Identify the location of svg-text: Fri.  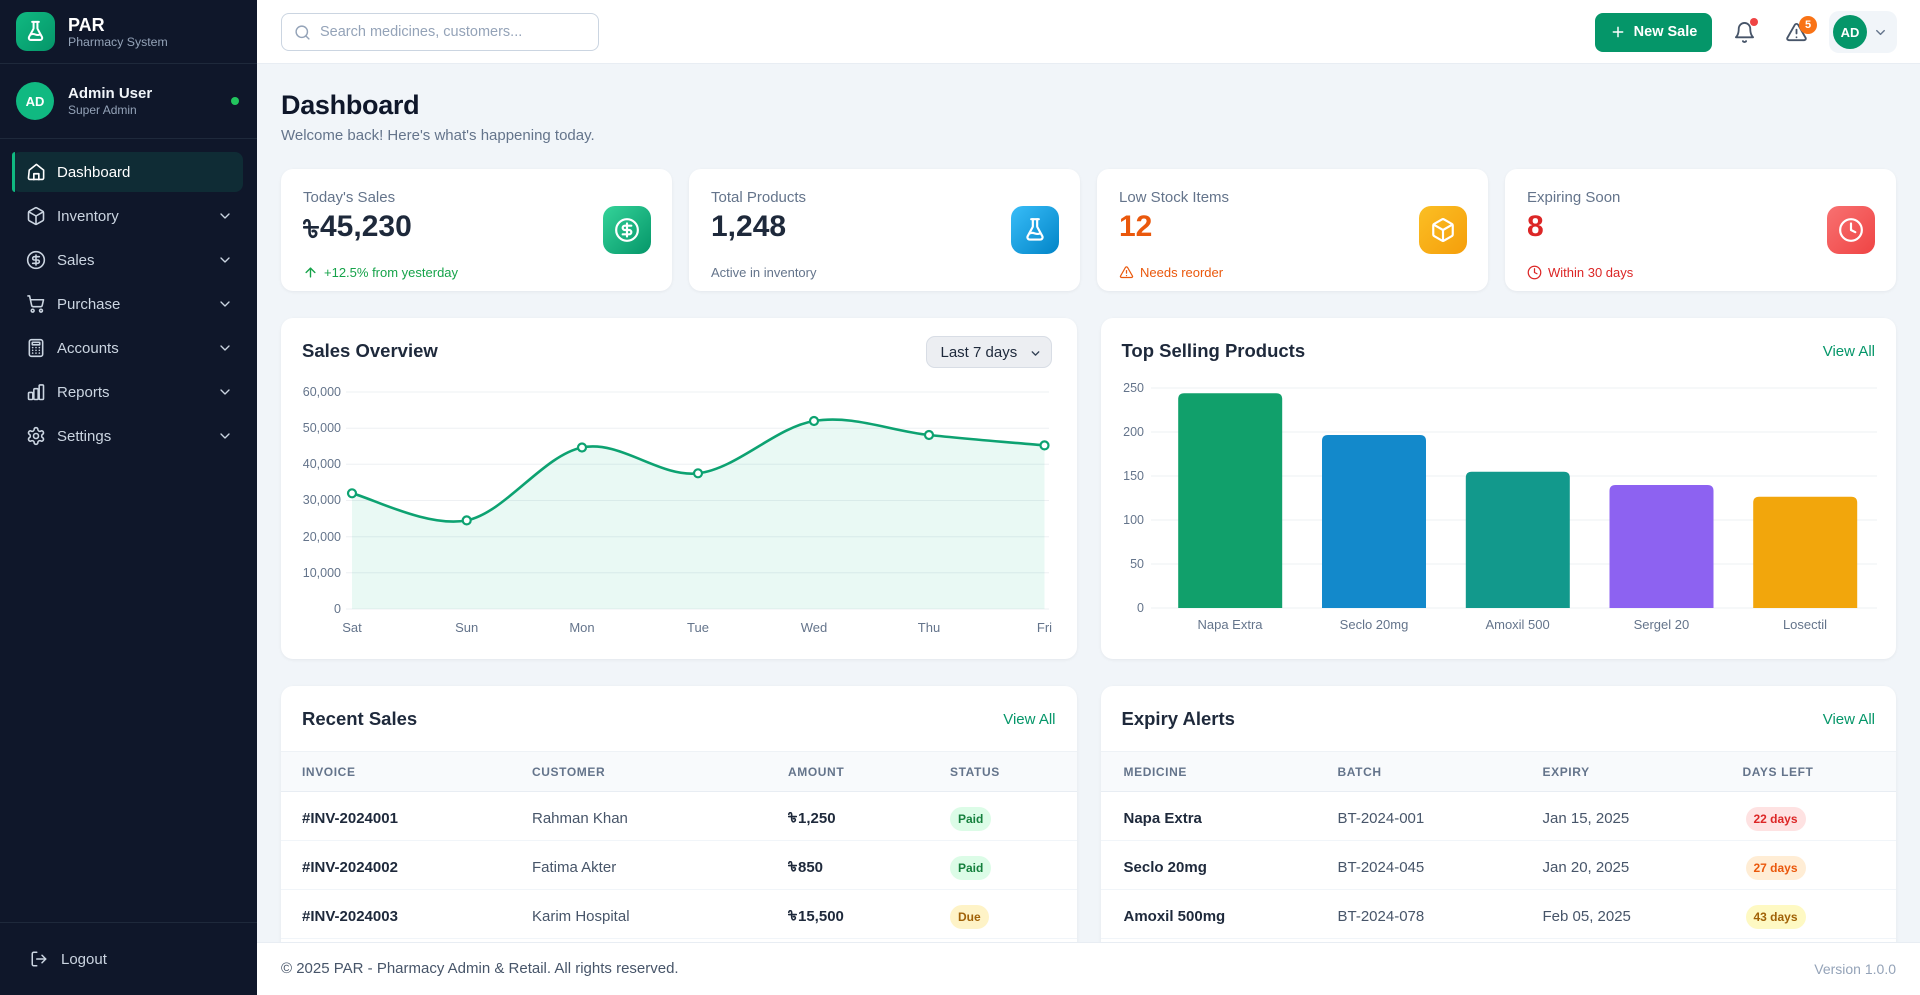
(1044, 627).